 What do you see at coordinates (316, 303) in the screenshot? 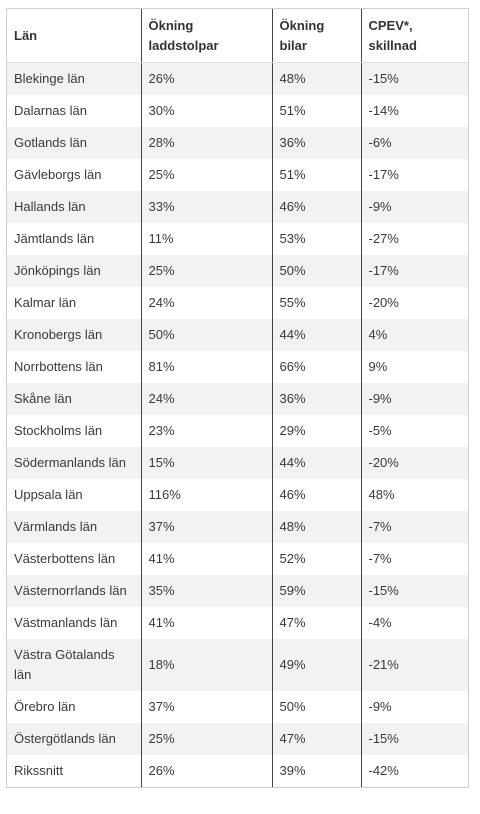
I see `cell-cars-increase: 55%` at bounding box center [316, 303].